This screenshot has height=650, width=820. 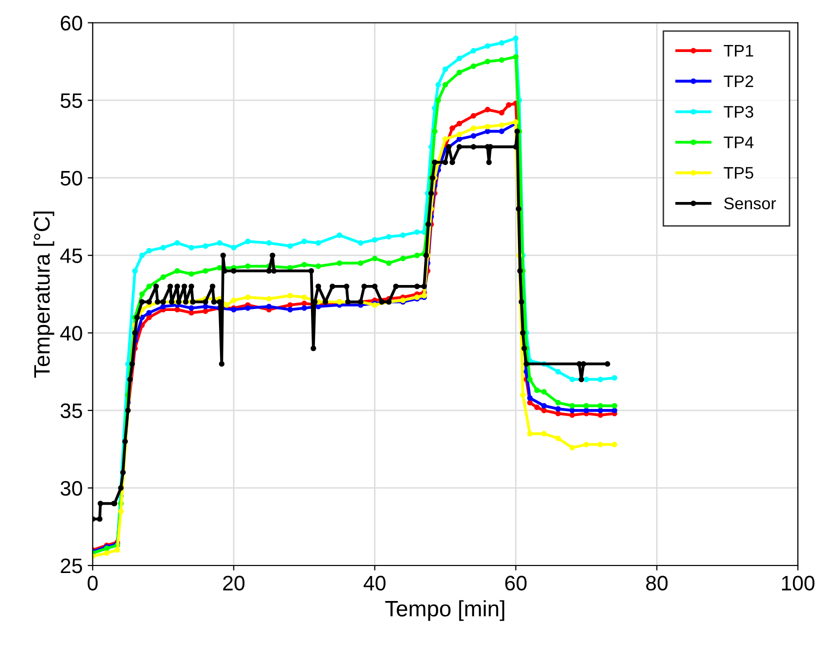 What do you see at coordinates (93, 583) in the screenshot?
I see `x-tick-label: 0` at bounding box center [93, 583].